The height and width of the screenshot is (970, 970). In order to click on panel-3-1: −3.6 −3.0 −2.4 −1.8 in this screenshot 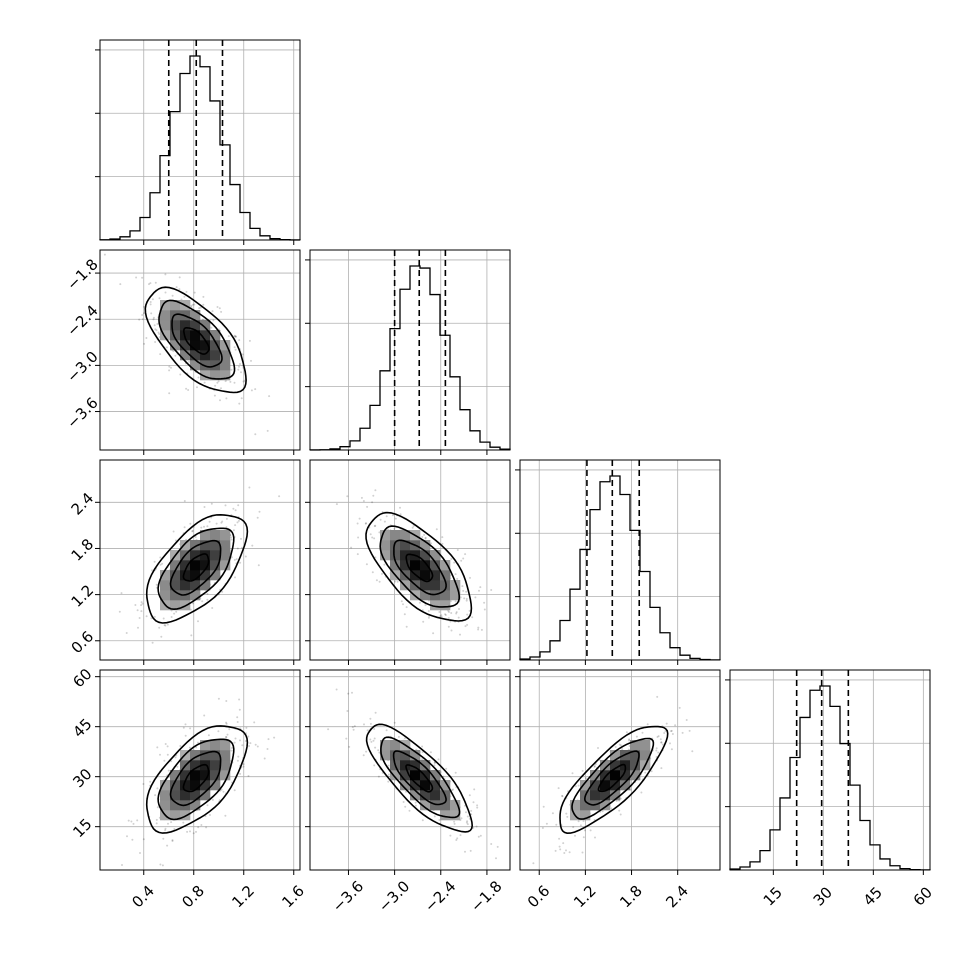, I will do `click(408, 792)`.